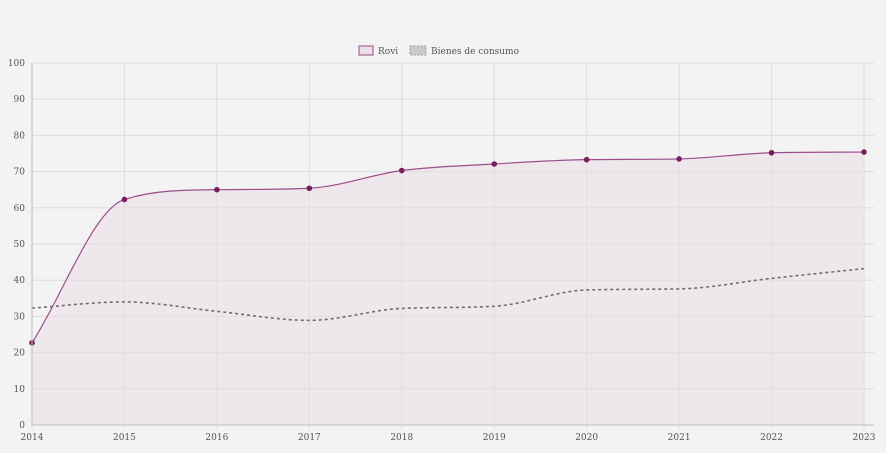 Image resolution: width=886 pixels, height=453 pixels. What do you see at coordinates (864, 438) in the screenshot?
I see `x-tick-label: 2023` at bounding box center [864, 438].